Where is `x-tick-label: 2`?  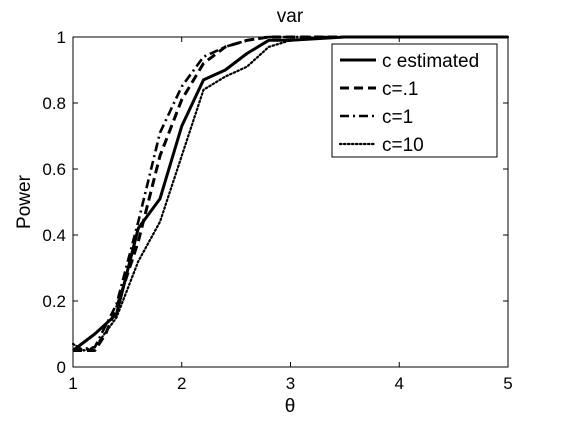 x-tick-label: 2 is located at coordinates (181, 383).